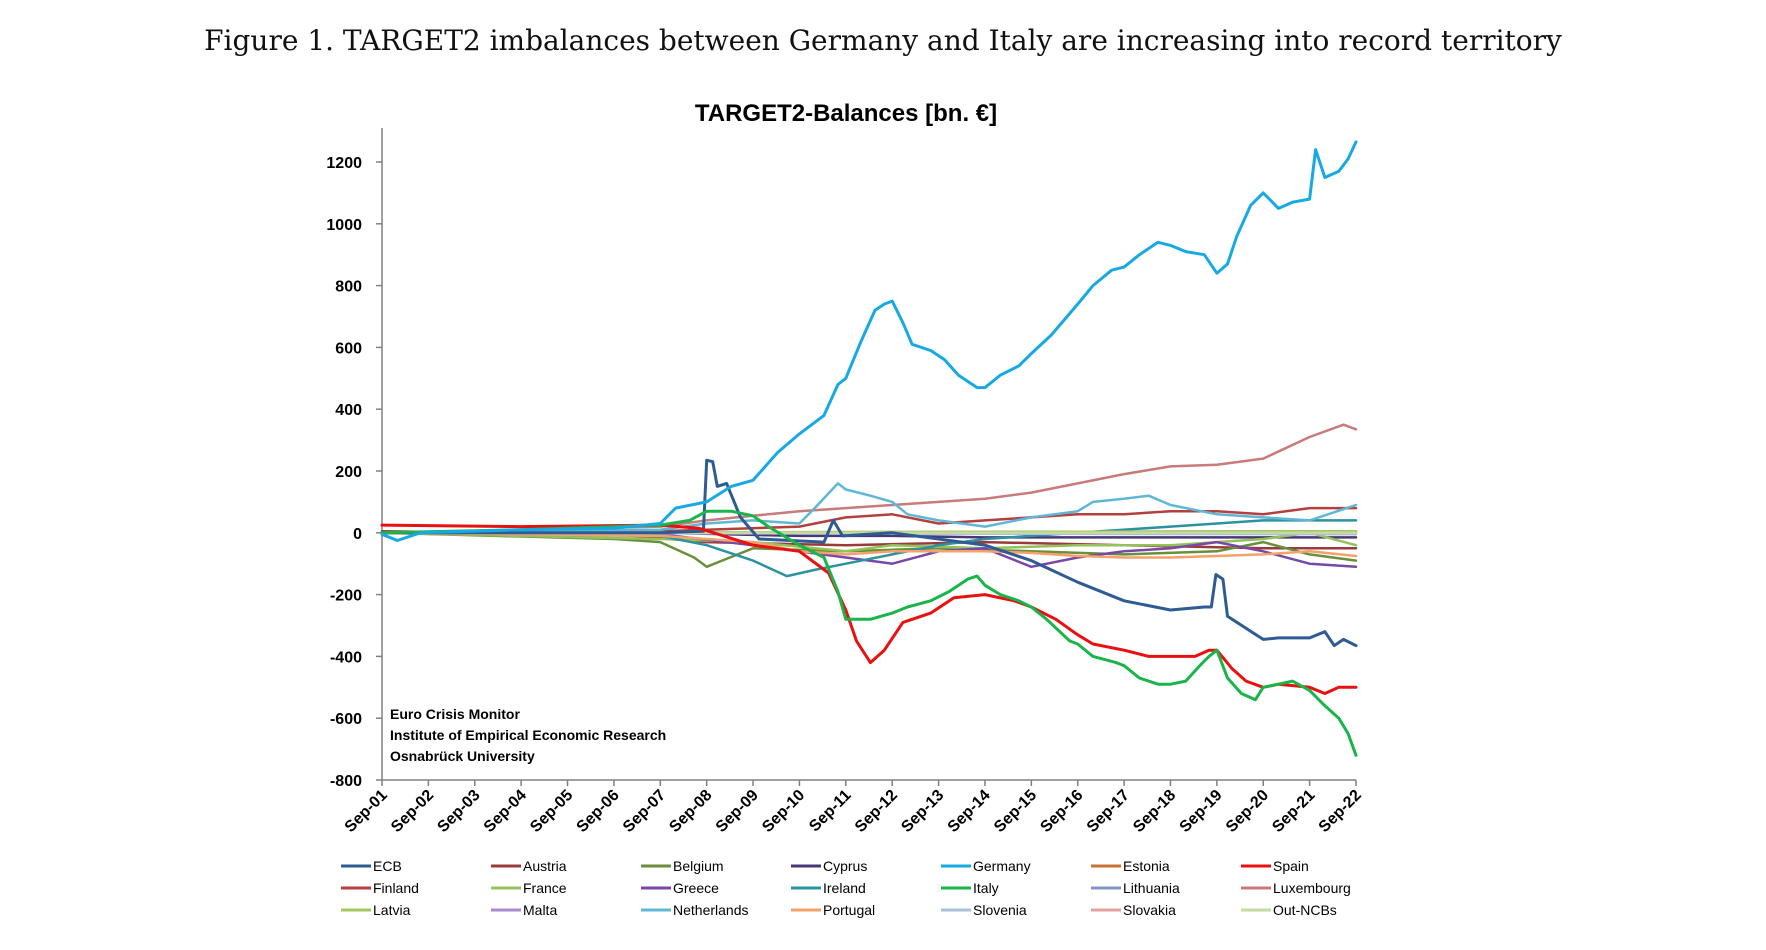 The height and width of the screenshot is (950, 1766). I want to click on x-tick-label: Sep-21, so click(1293, 811).